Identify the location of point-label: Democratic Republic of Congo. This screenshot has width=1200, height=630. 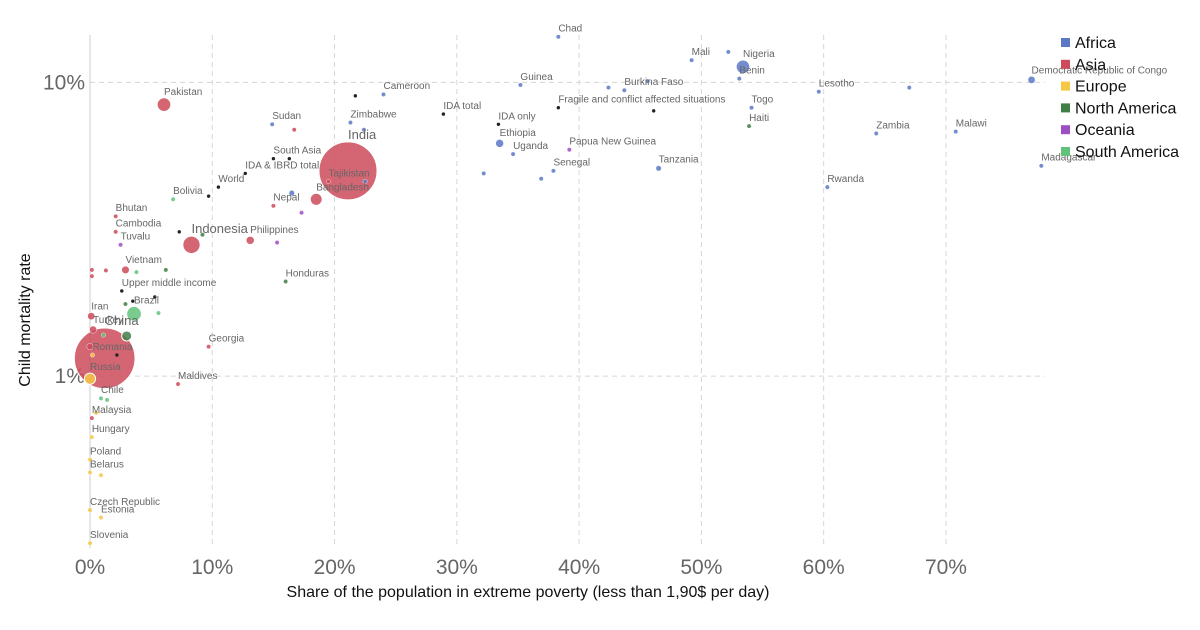
(1100, 70).